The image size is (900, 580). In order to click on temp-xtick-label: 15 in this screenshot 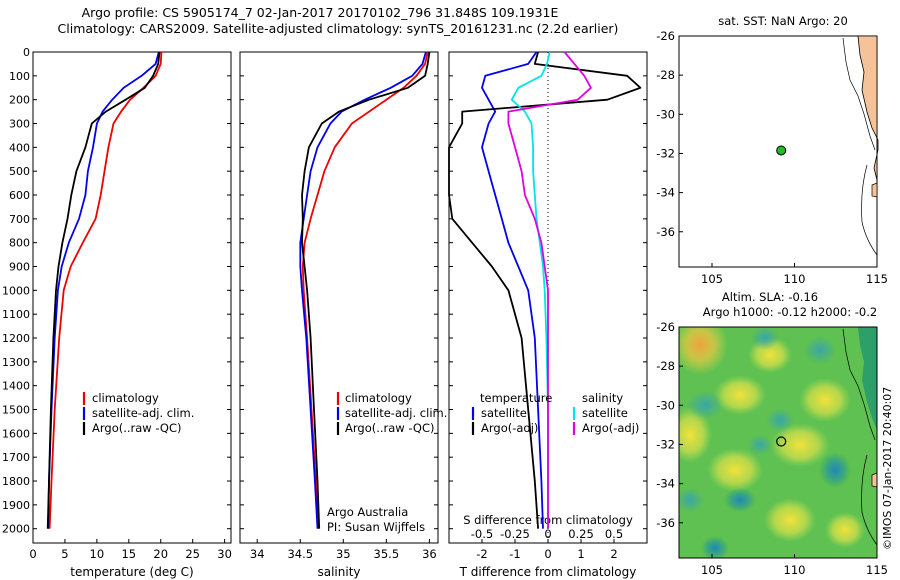, I will do `click(128, 554)`.